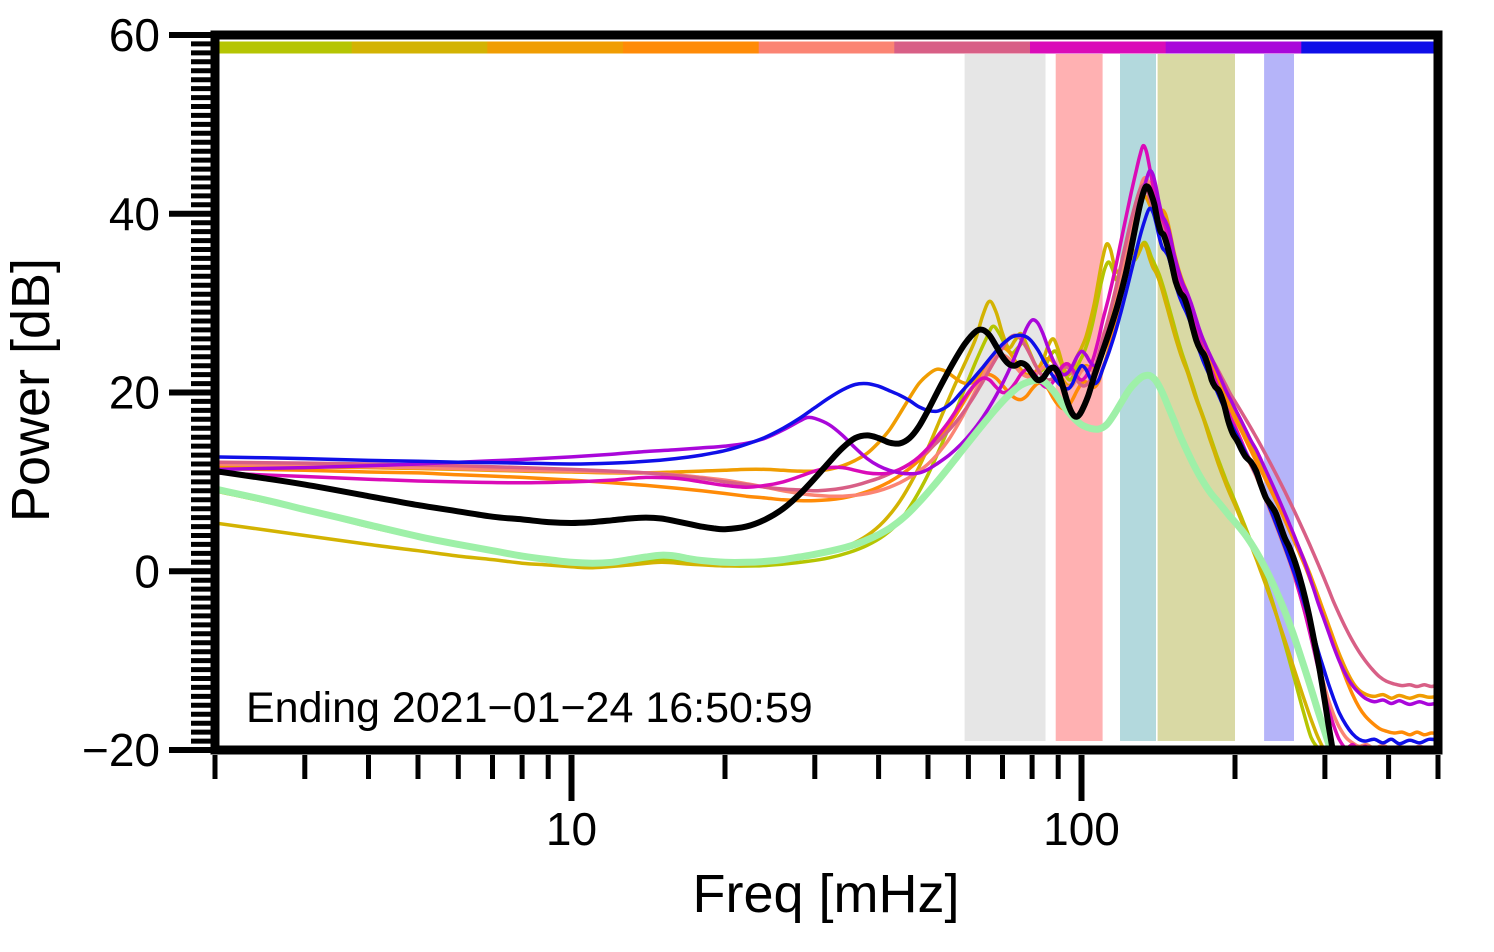  I want to click on y-tick-label-40: 40, so click(134, 214).